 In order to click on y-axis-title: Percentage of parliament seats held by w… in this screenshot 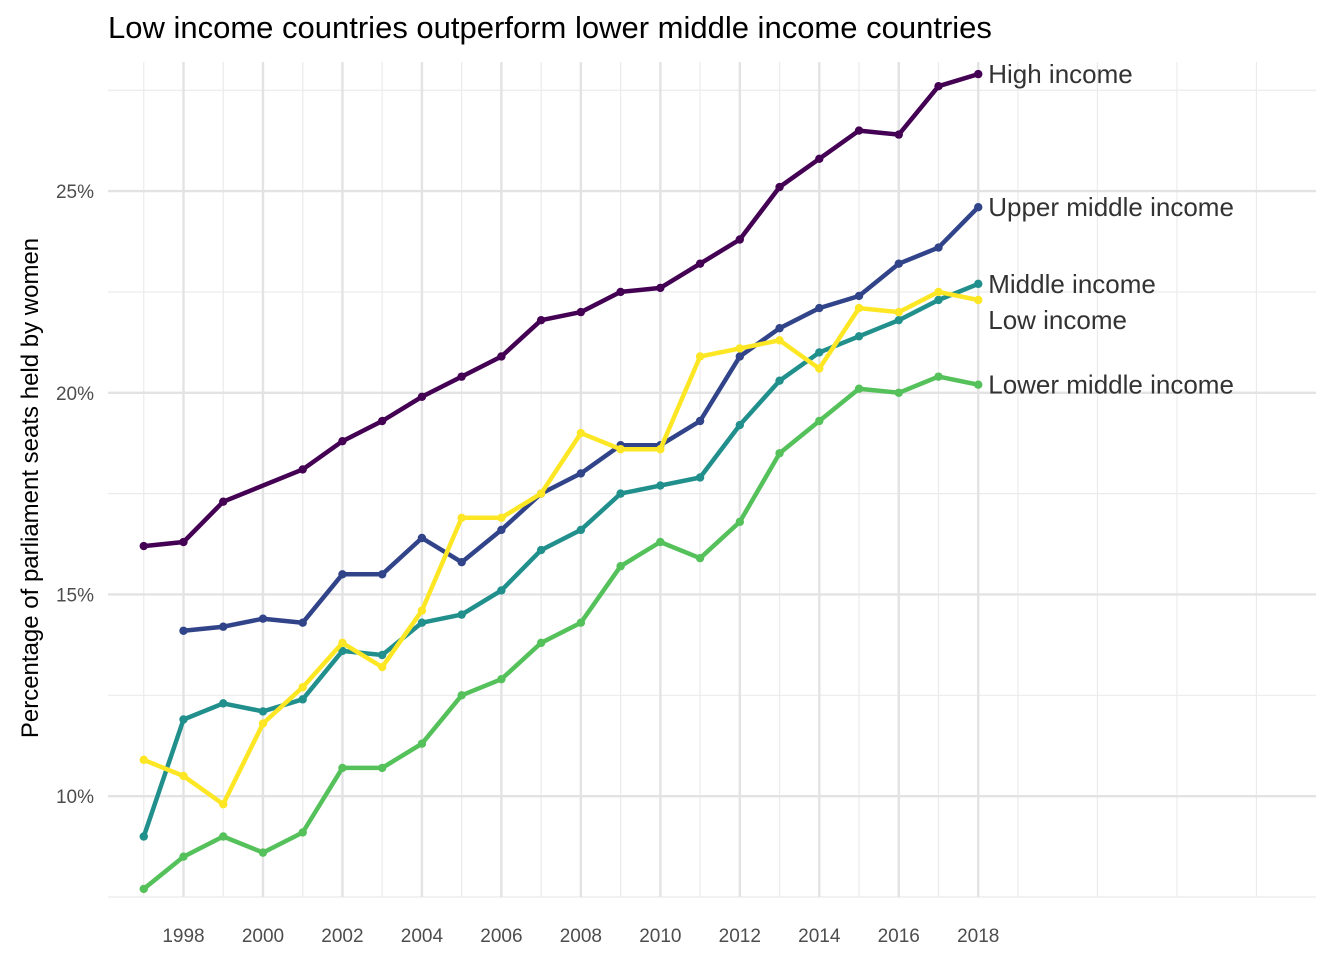, I will do `click(30, 488)`.